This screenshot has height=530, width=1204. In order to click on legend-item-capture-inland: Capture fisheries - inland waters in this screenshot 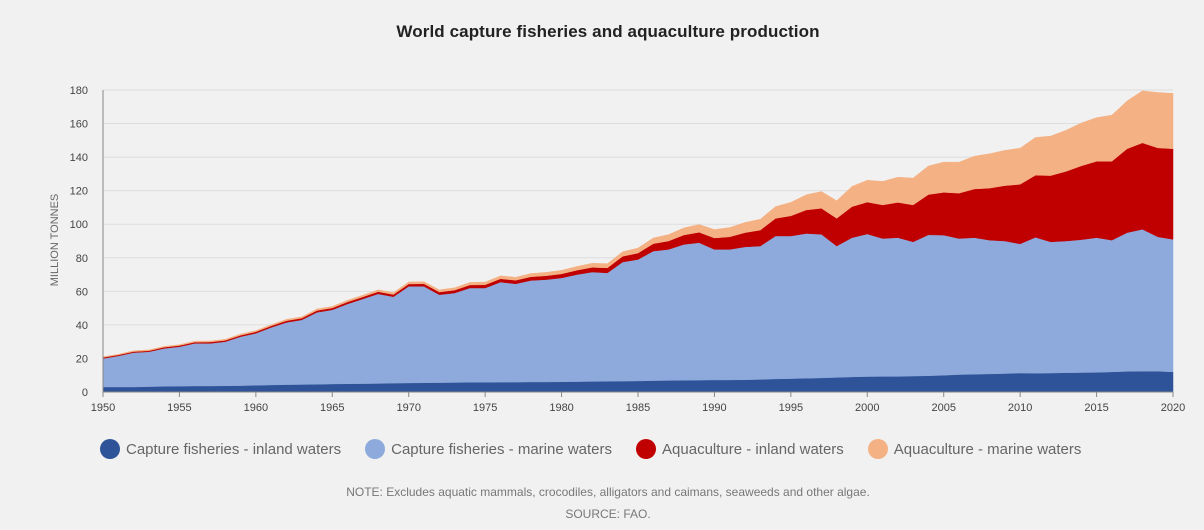, I will do `click(220, 449)`.